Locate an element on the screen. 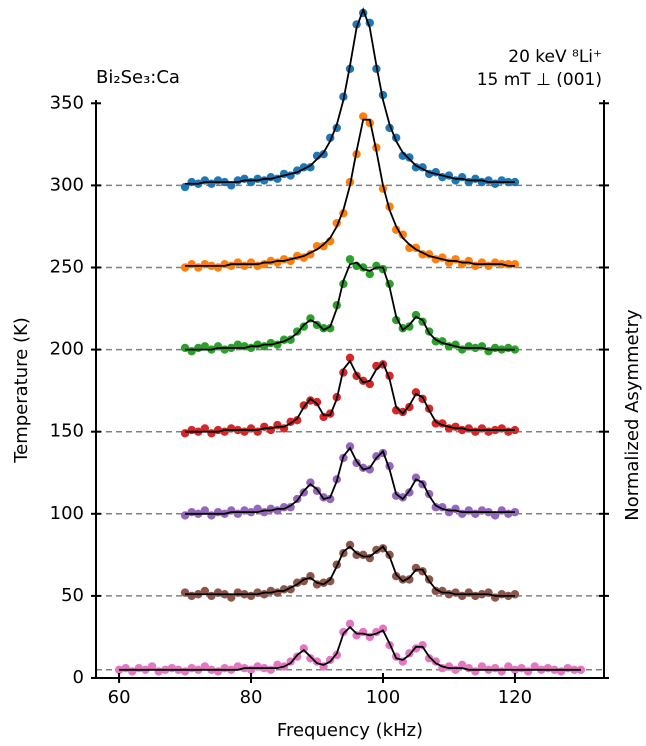  field-label: 15 mT ⊥ (001) is located at coordinates (539, 80).